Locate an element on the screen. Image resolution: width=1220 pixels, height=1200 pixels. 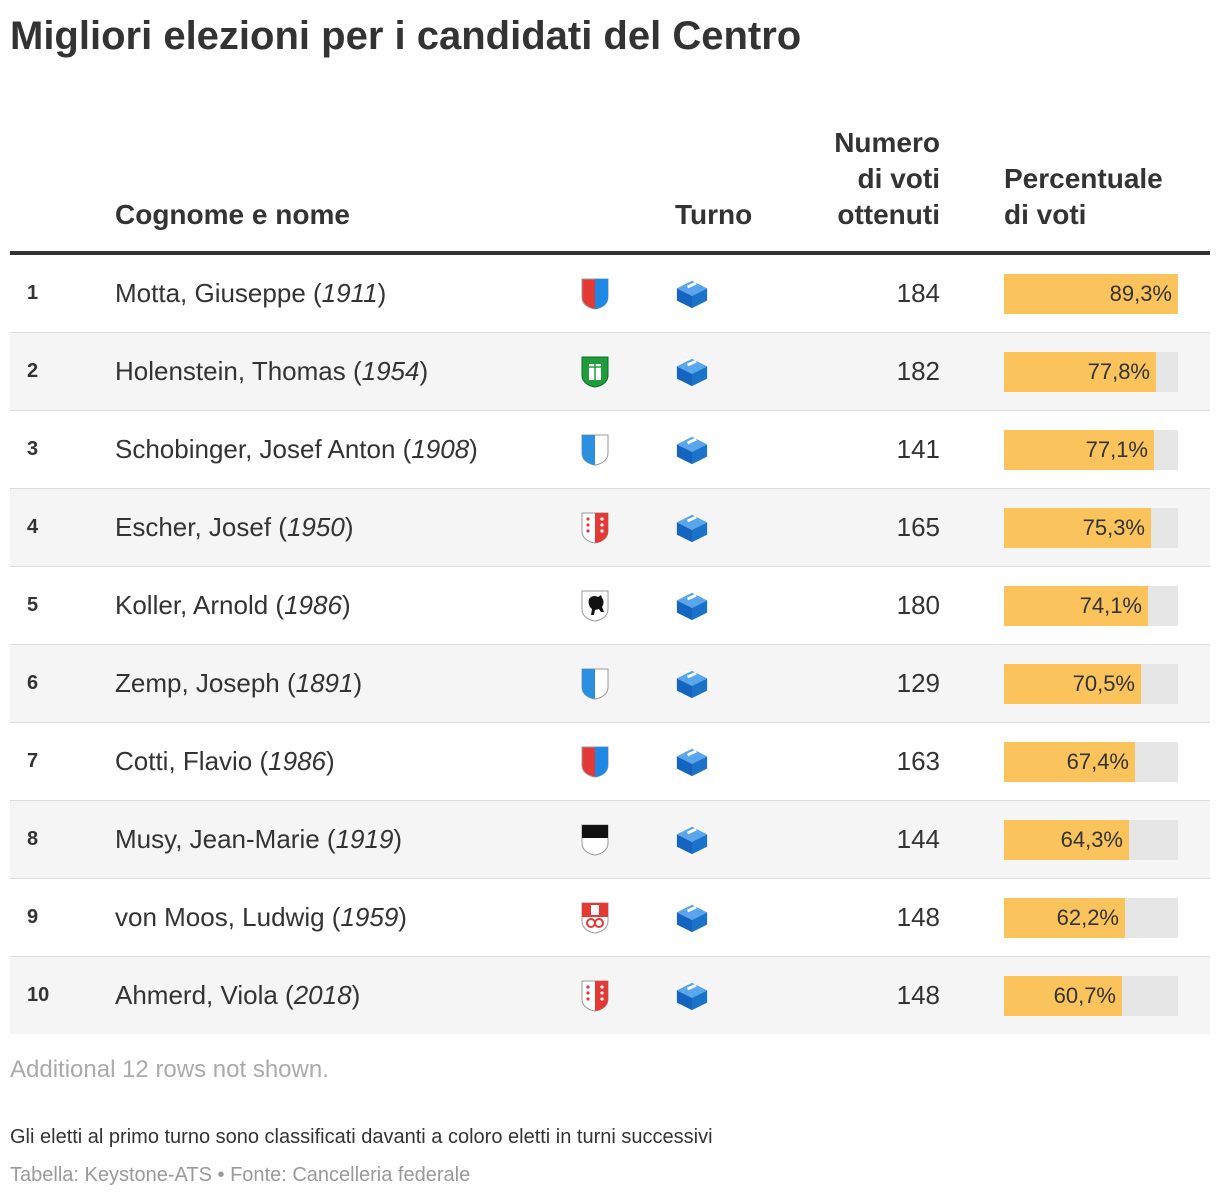
percent-bar-track: 62,2% is located at coordinates (1091, 918).